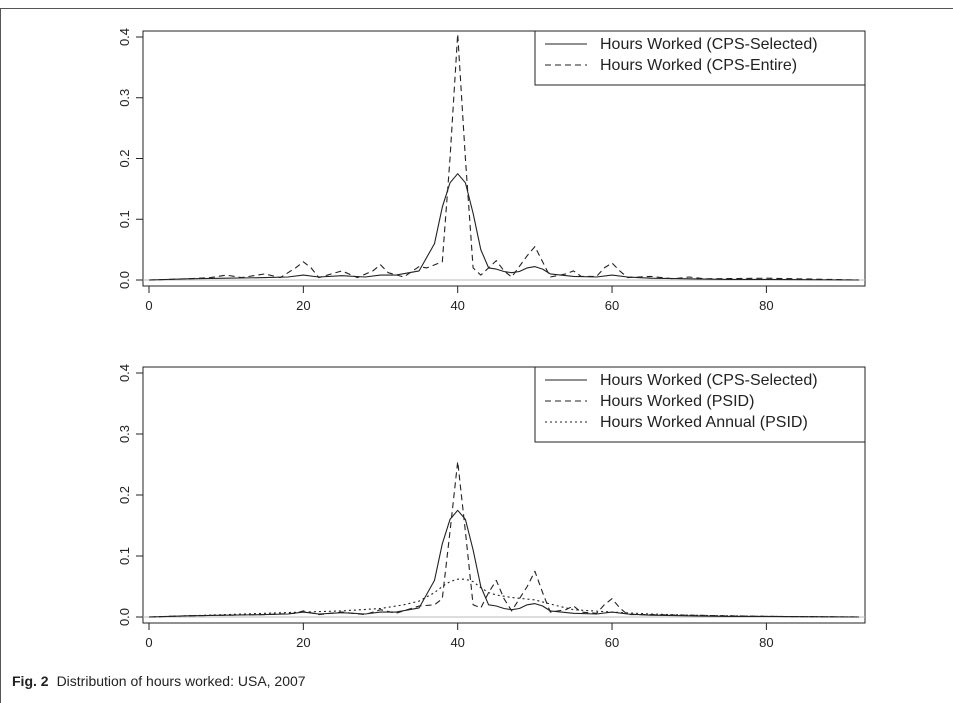  I want to click on legend-label: Hours Worked Annual (PSID), so click(704, 422).